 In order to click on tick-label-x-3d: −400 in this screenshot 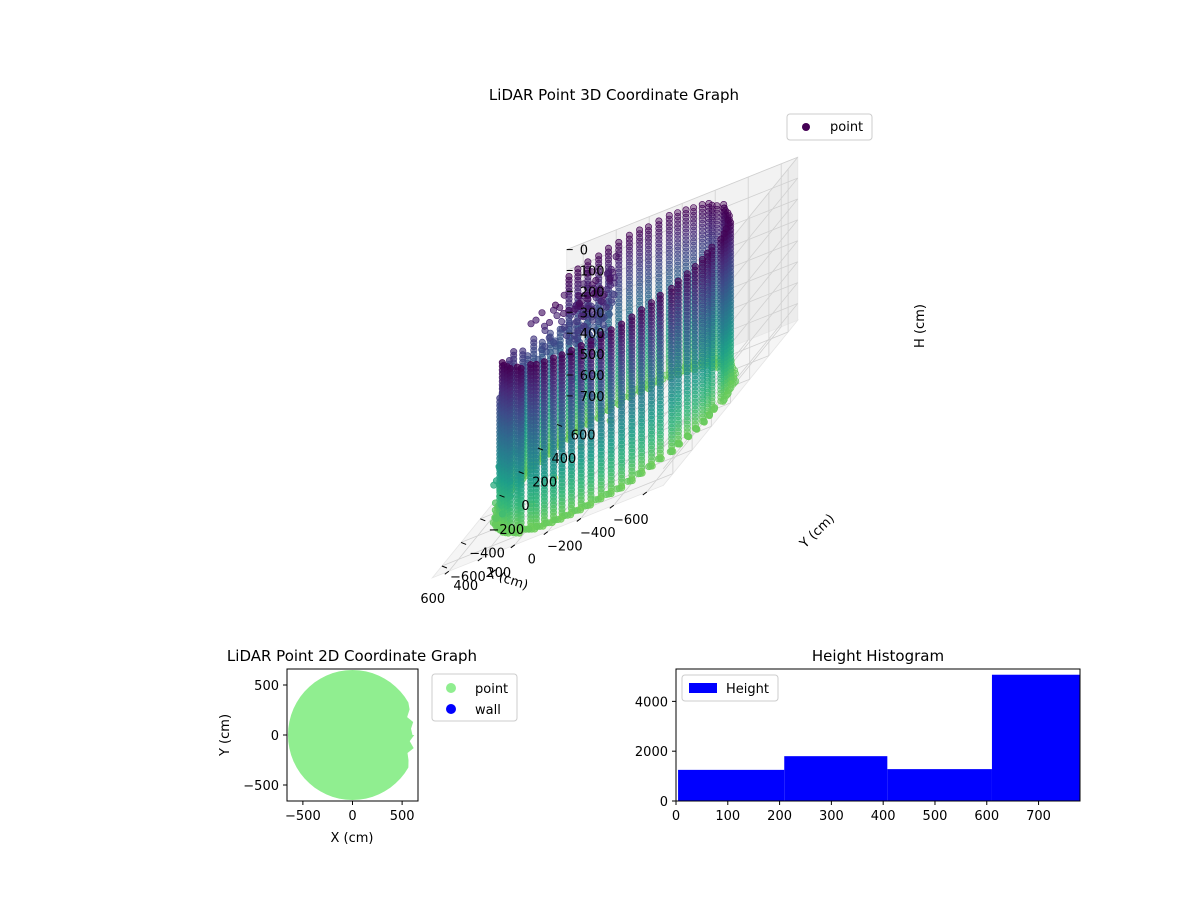, I will do `click(598, 533)`.